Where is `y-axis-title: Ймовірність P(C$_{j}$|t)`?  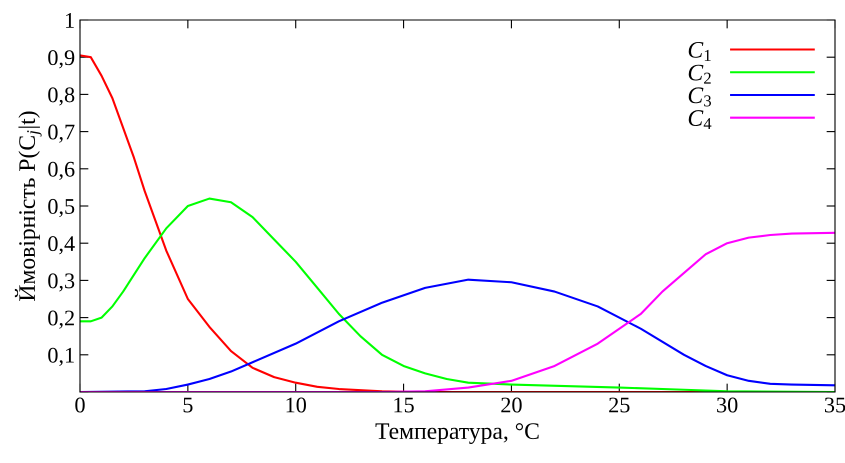
y-axis-title: Ймовірність P(C$_{j}$|t) is located at coordinates (28, 206).